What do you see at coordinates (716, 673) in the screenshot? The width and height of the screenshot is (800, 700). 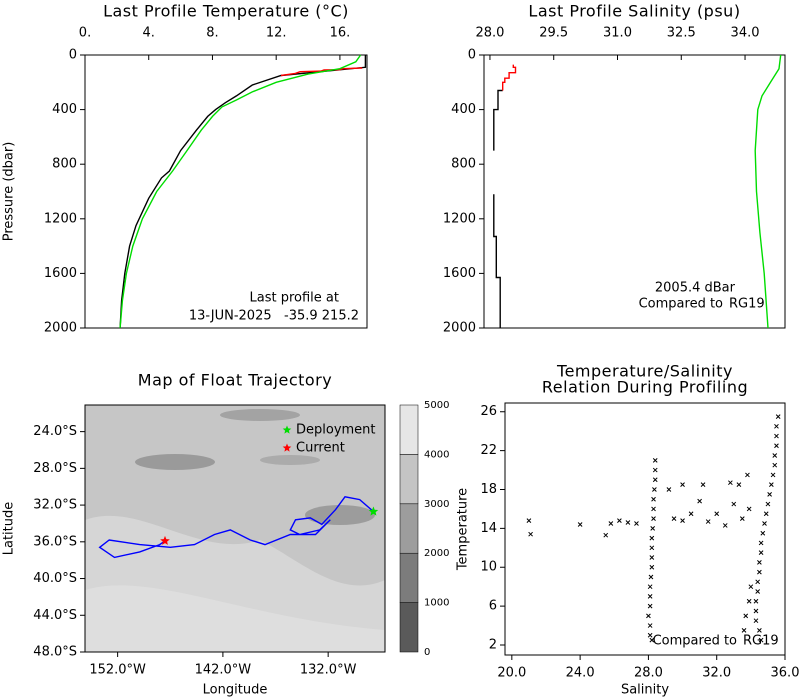 I see `x-tick-label: 32.0` at bounding box center [716, 673].